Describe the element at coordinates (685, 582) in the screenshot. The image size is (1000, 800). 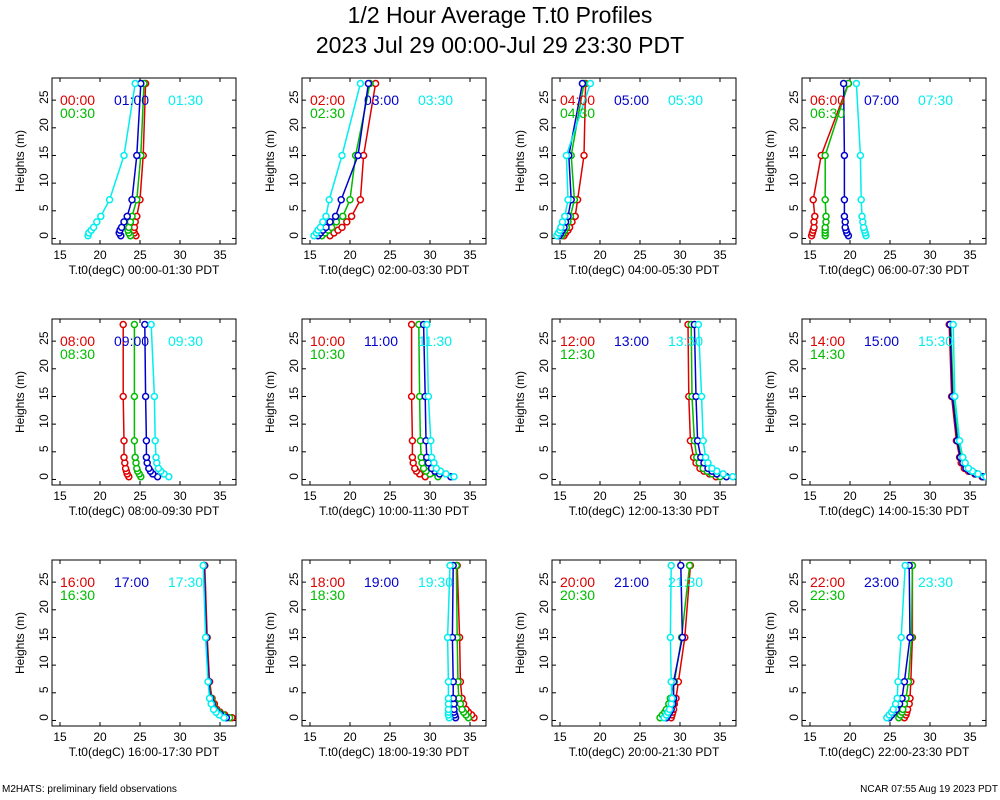
I see `legend-label: 21:30` at that location.